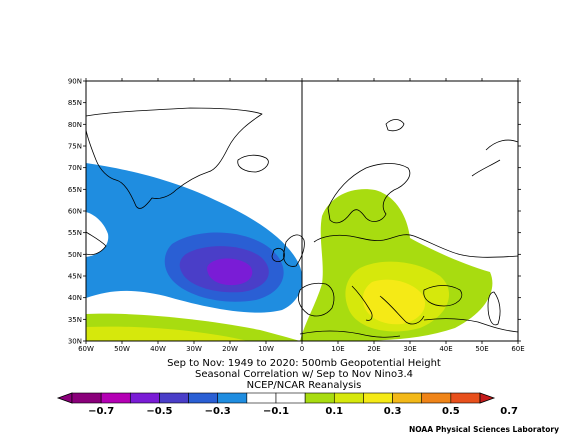  I want to click on lat-label: 90N, so click(75, 82).